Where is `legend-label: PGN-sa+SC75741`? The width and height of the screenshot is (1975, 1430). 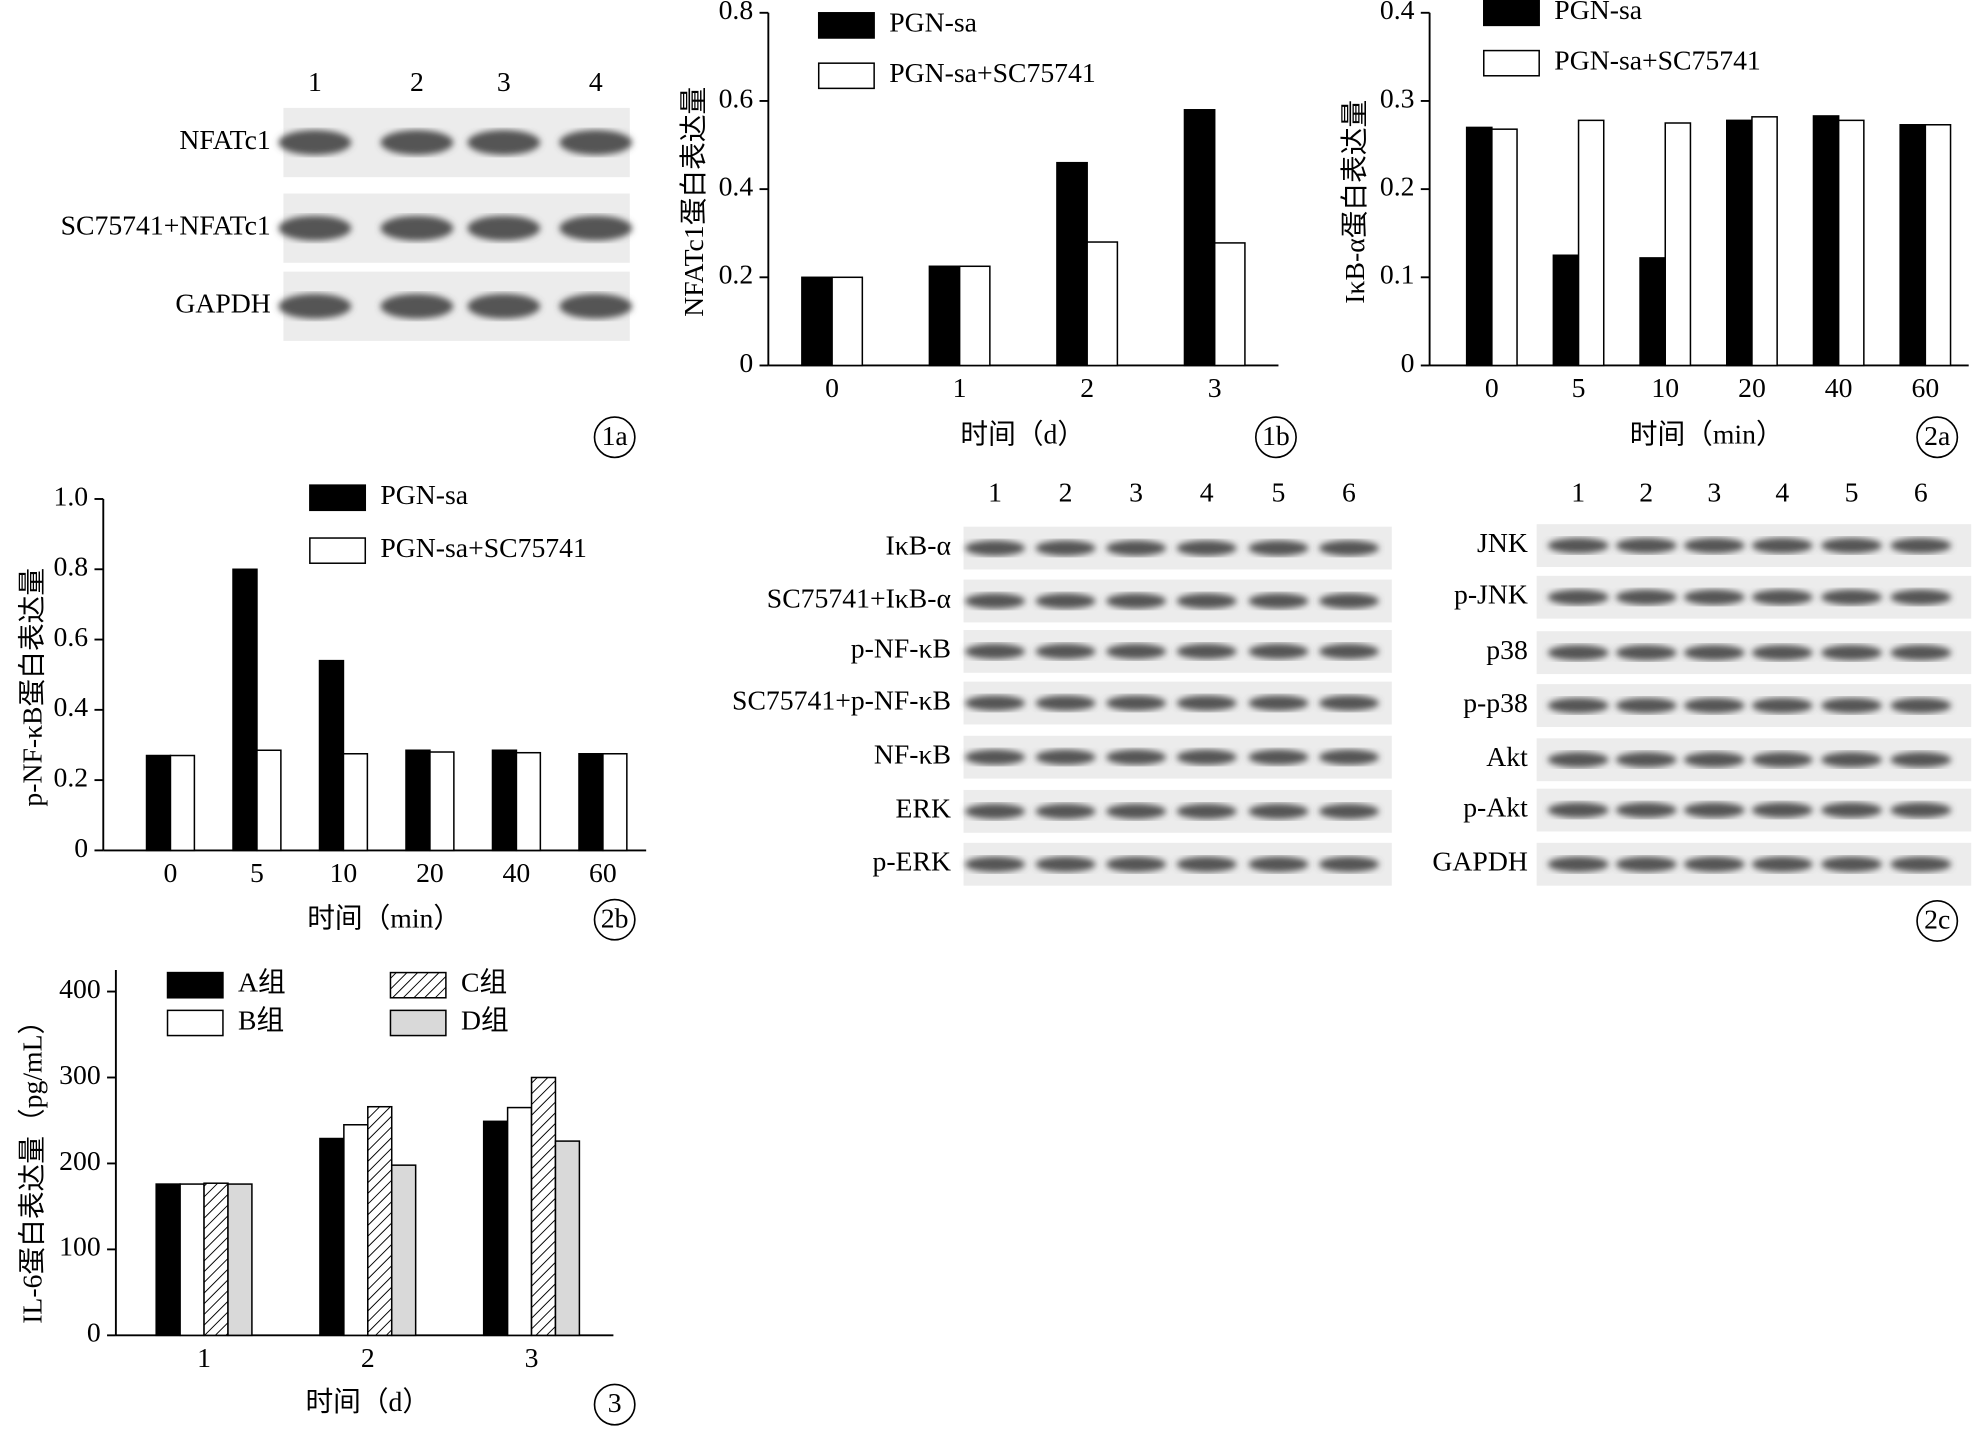 legend-label: PGN-sa+SC75741 is located at coordinates (1657, 60).